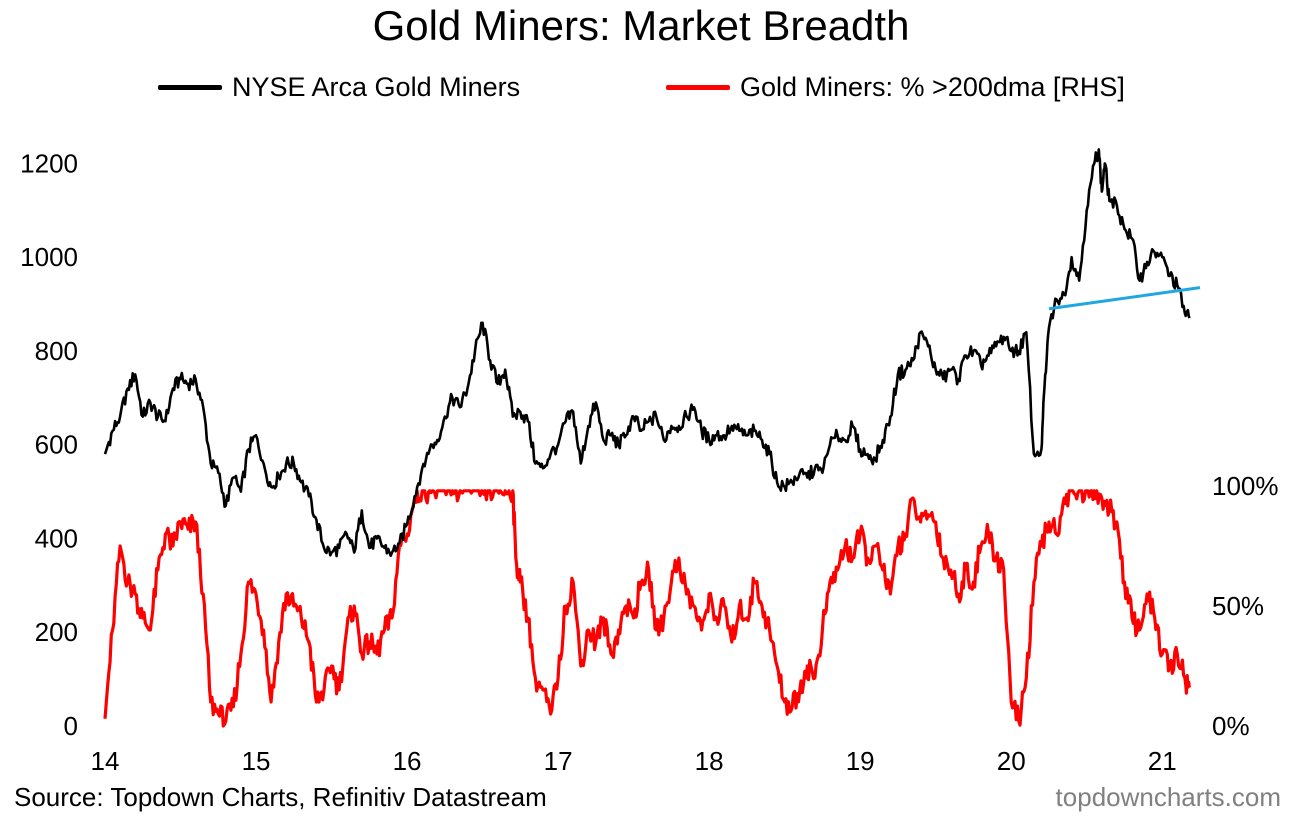  Describe the element at coordinates (1245, 486) in the screenshot. I see `y-right-tick-label: 100%` at that location.